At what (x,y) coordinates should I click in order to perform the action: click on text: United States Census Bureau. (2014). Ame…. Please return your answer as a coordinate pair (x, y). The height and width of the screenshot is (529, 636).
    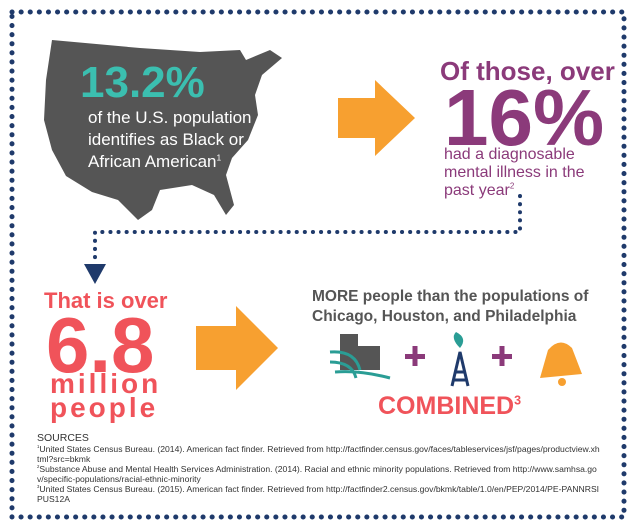
    Looking at the image, I should click on (318, 454).